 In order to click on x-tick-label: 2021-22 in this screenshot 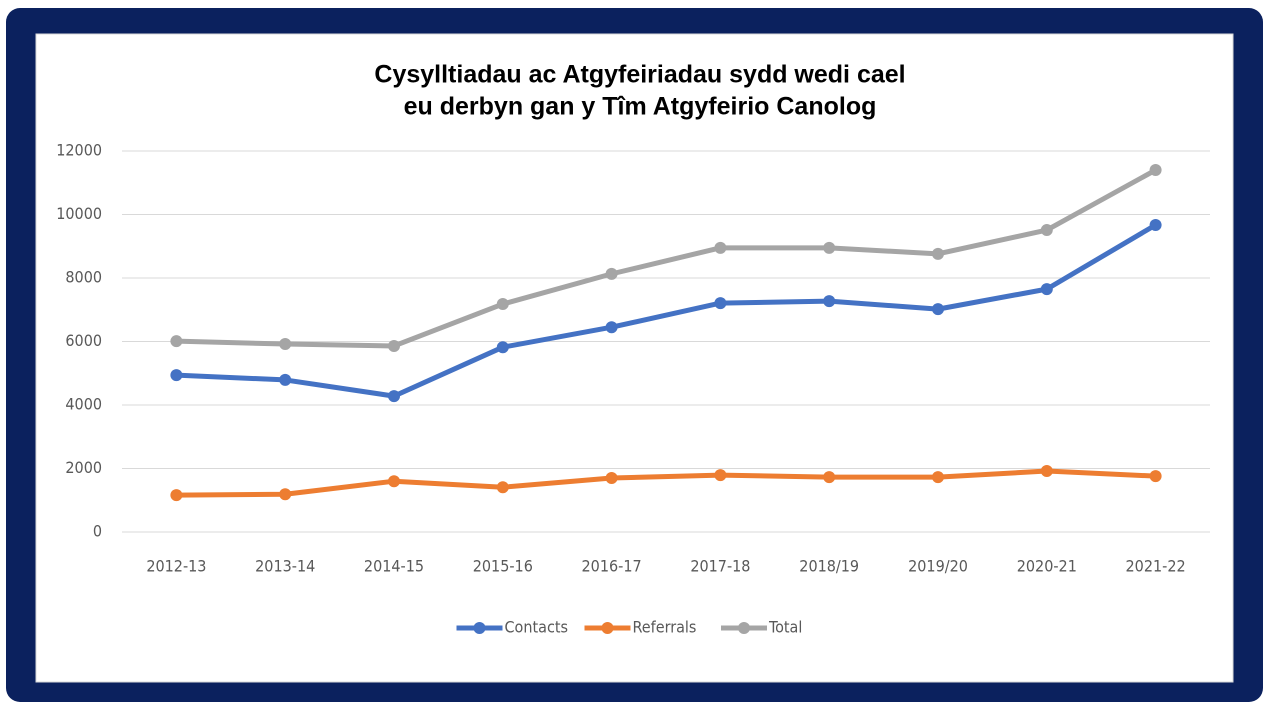, I will do `click(1156, 566)`.